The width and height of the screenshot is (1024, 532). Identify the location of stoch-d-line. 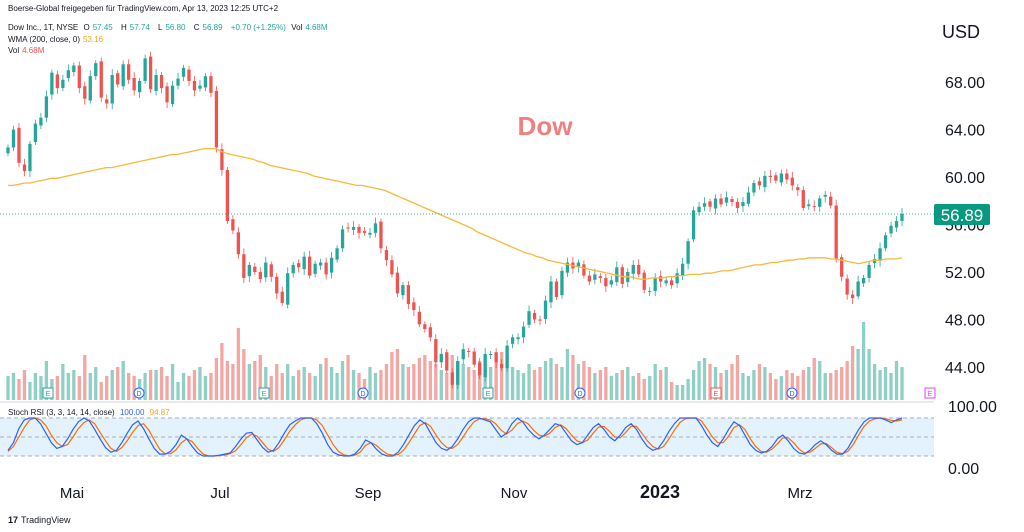
(455, 437).